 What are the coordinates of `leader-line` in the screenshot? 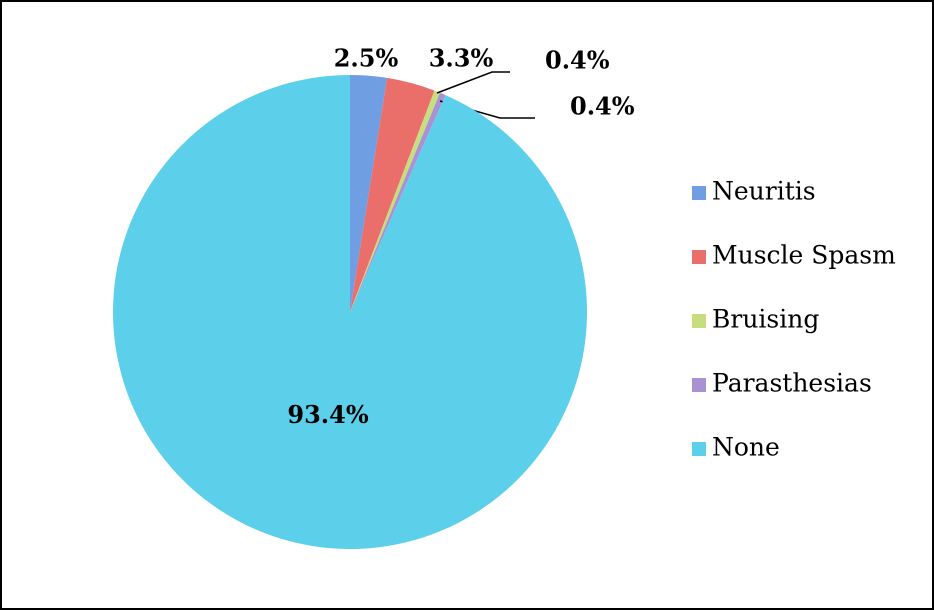 It's located at (473, 82).